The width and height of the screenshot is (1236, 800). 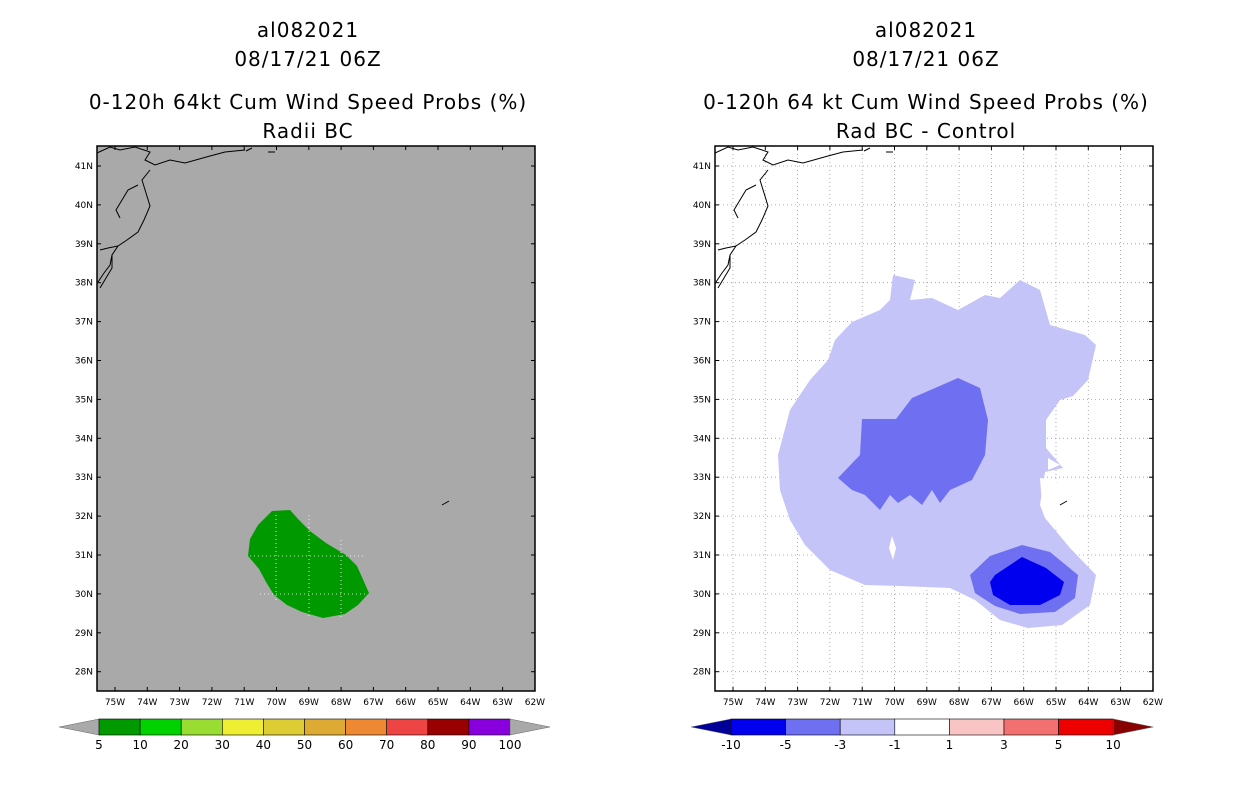 I want to click on right-datetime: 08/17/21 06Z, so click(x=926, y=59).